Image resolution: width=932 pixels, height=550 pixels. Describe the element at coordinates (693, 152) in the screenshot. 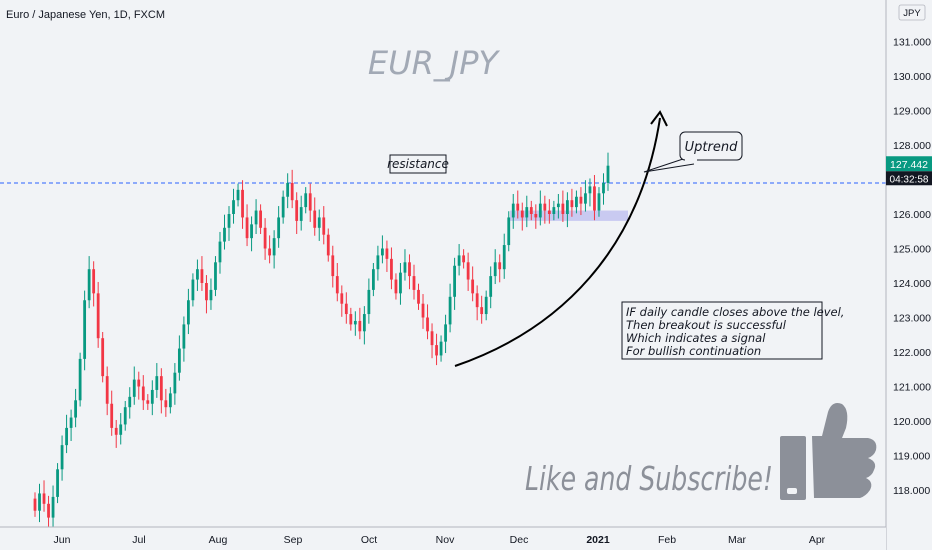

I see `uptrend-callout: Uptrend` at that location.